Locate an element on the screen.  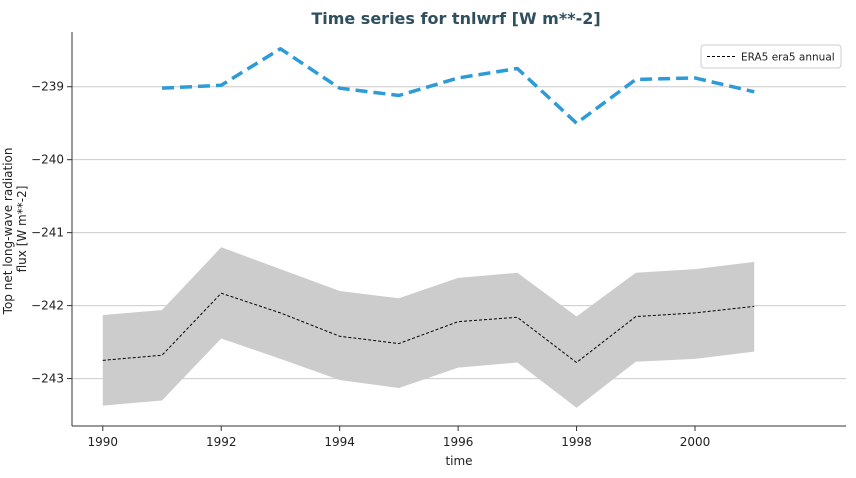
x-tick-label: 1998 is located at coordinates (576, 442).